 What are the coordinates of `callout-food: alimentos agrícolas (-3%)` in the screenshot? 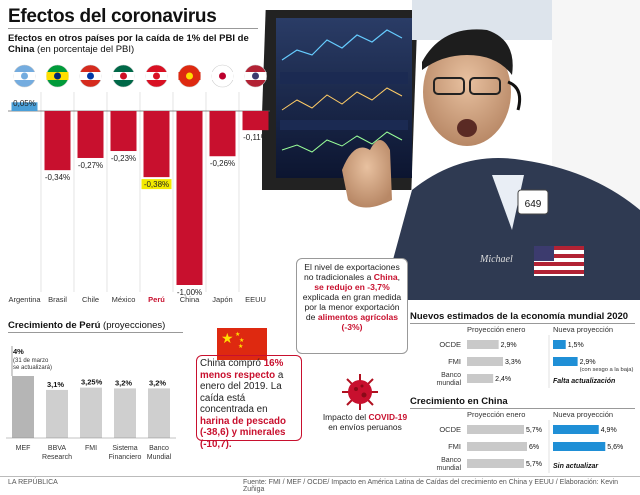 It's located at (358, 322).